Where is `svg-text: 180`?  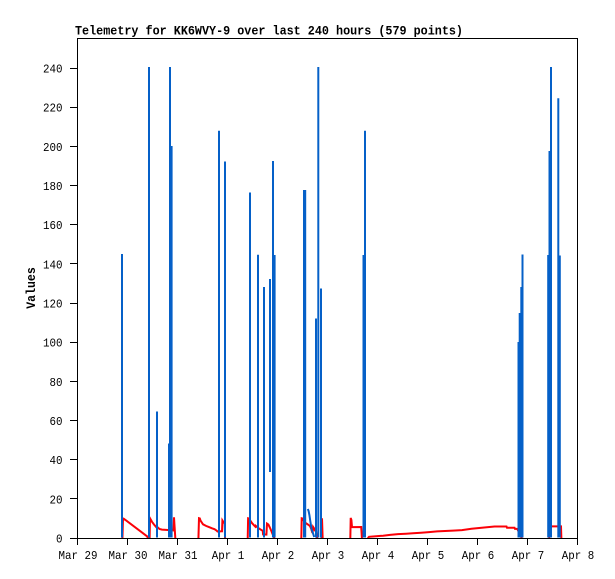
svg-text: 180 is located at coordinates (53, 187).